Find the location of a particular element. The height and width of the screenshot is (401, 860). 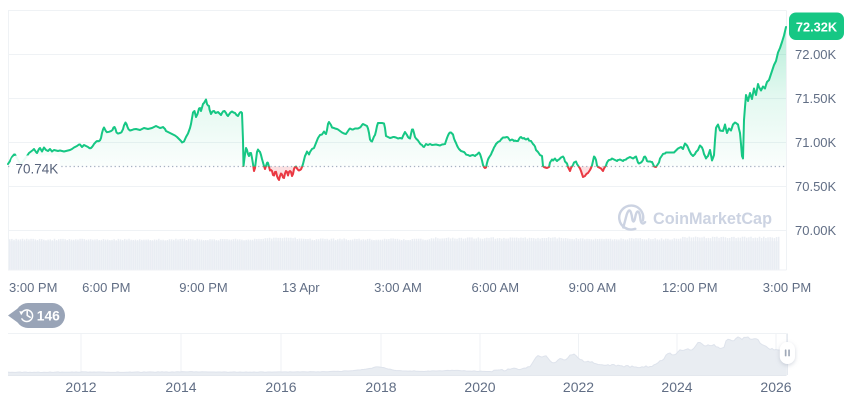

svg-text: 71.00K is located at coordinates (816, 142).